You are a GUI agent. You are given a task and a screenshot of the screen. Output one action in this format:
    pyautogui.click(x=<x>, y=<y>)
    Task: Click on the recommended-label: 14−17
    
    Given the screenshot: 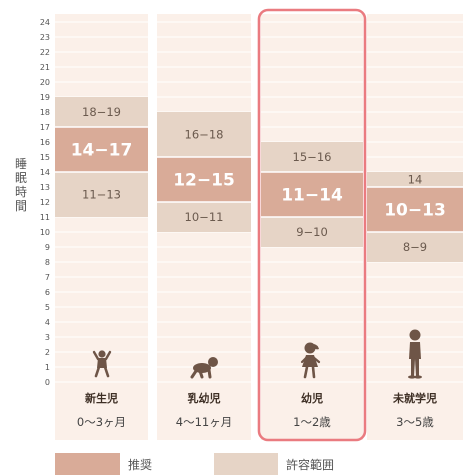 What is the action you would take?
    pyautogui.click(x=102, y=151)
    